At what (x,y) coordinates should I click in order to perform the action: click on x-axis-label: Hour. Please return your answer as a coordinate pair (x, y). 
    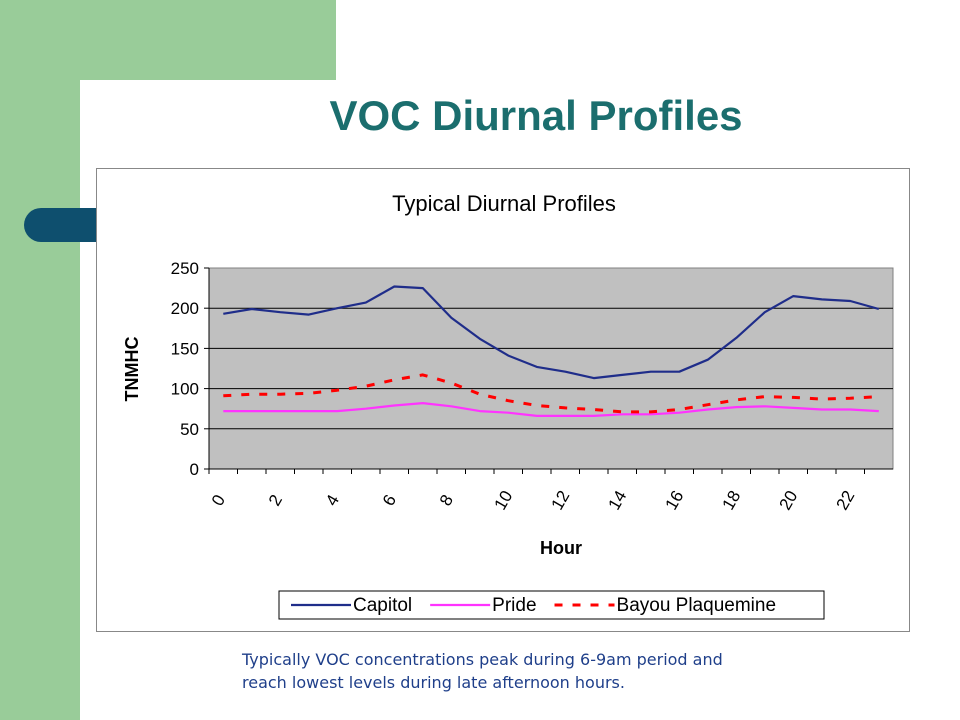
    Looking at the image, I should click on (561, 548).